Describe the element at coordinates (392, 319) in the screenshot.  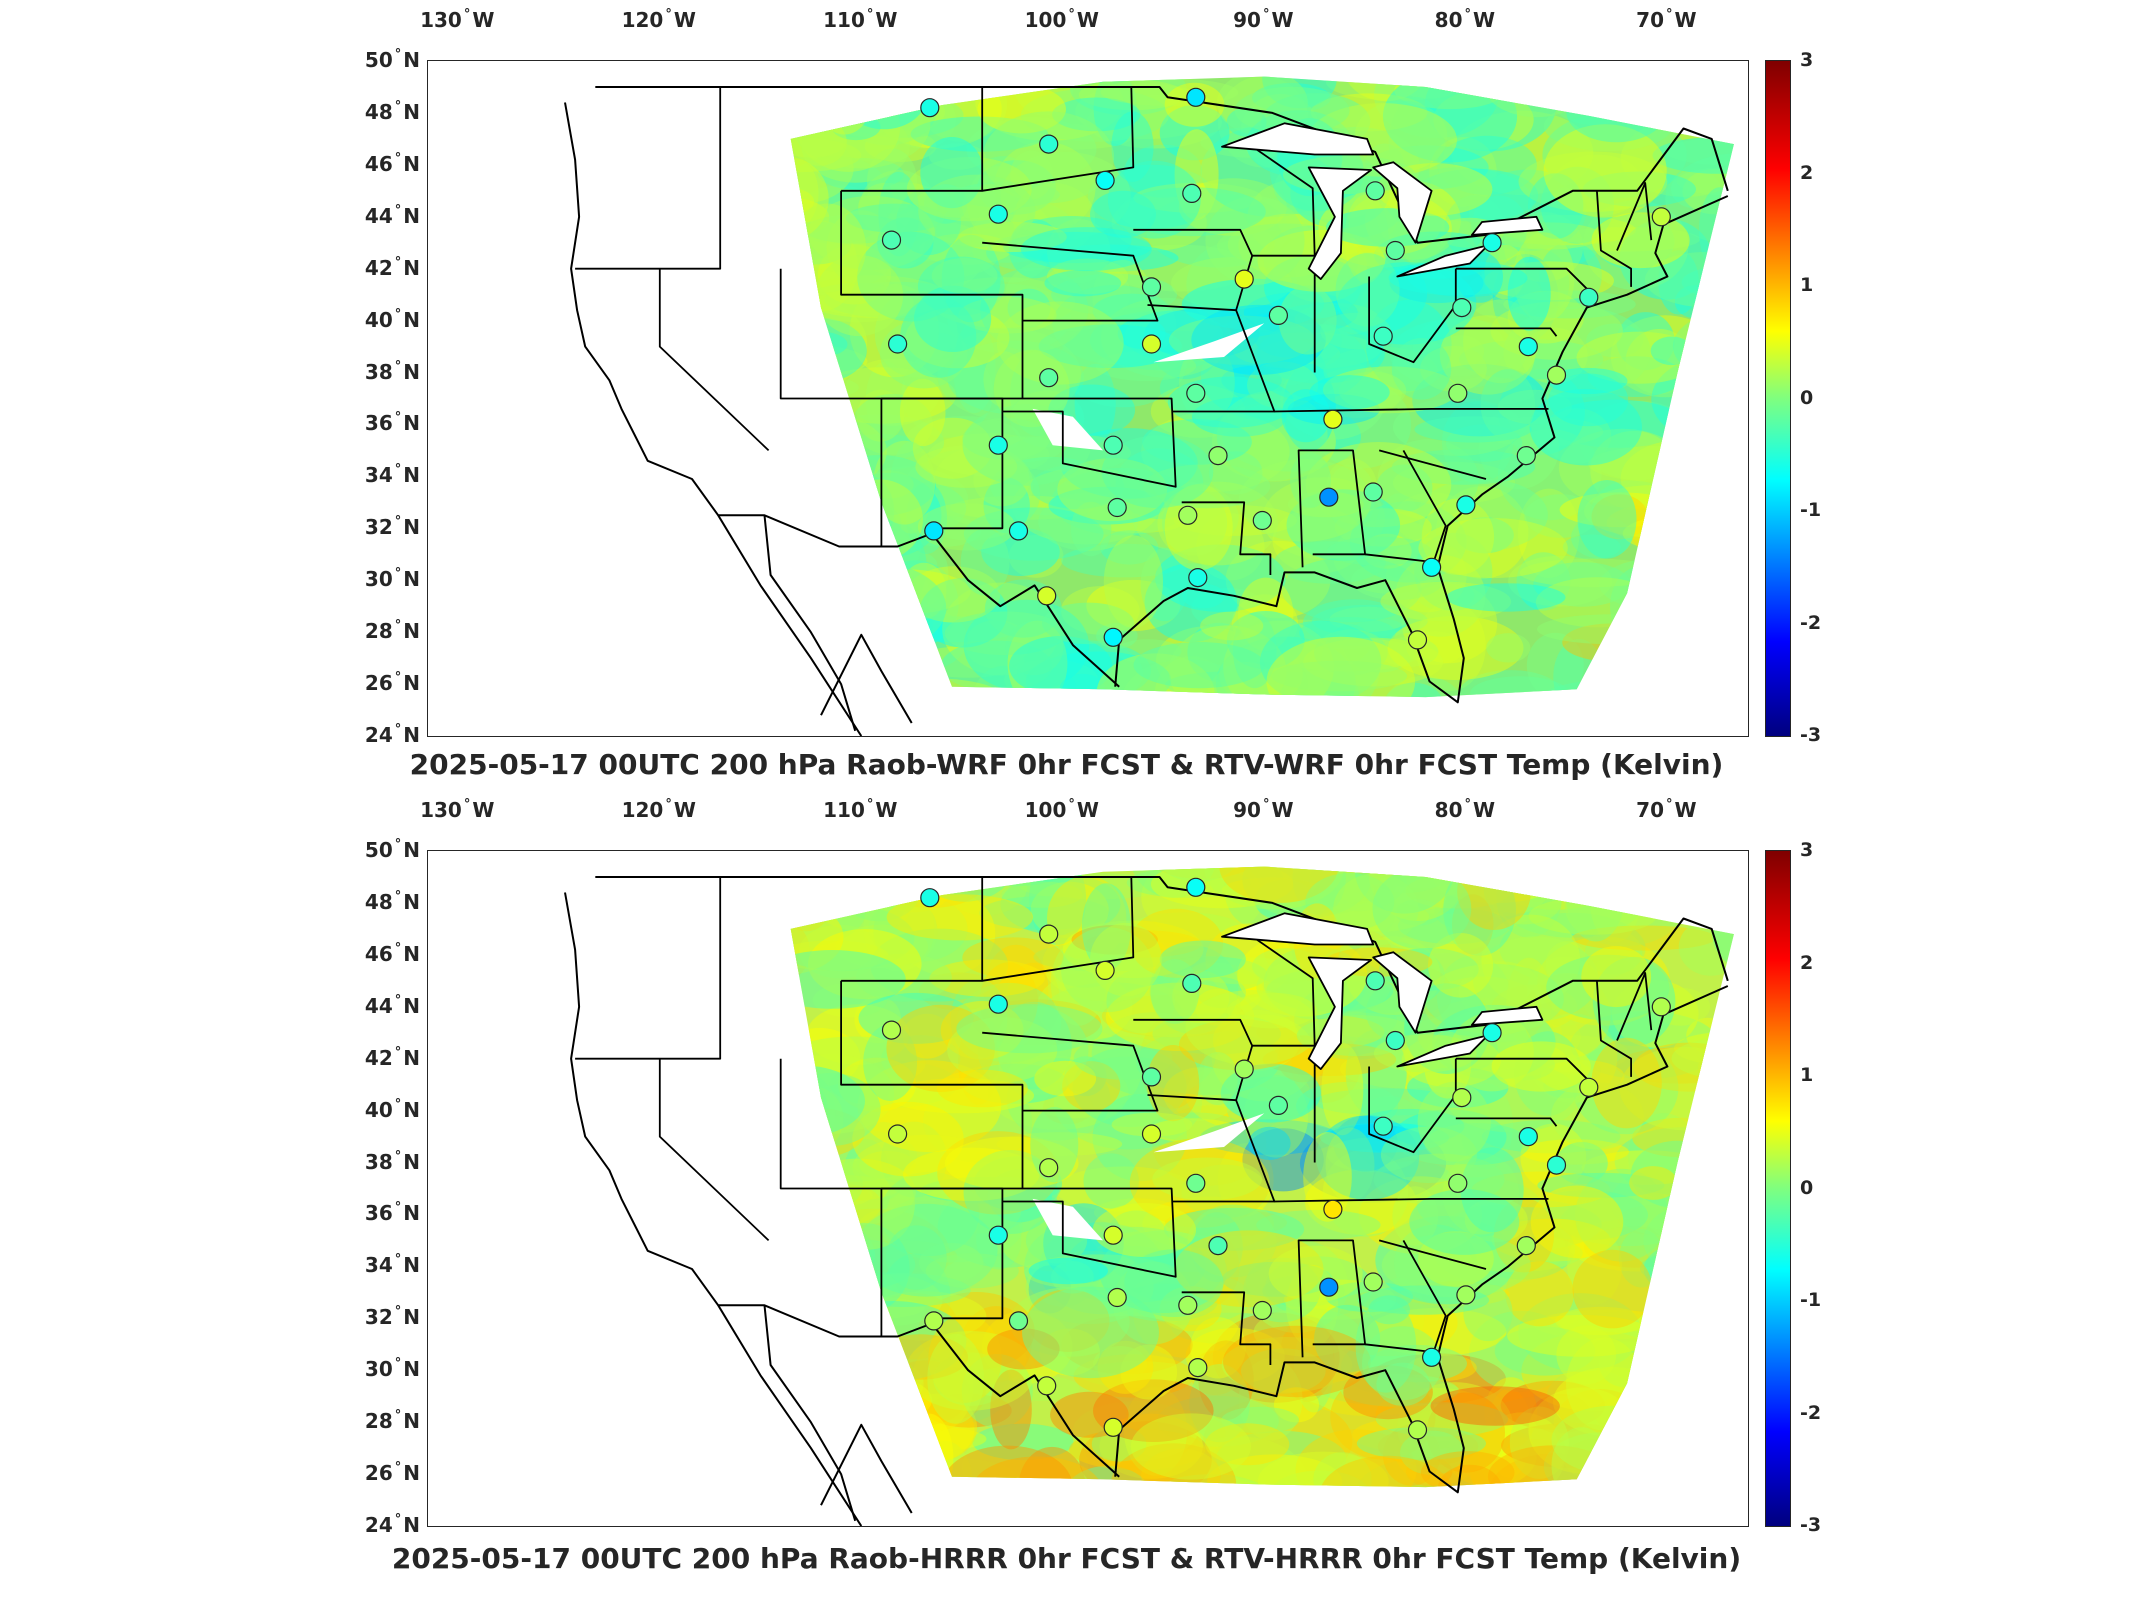
I see `lat-tick-label: 40 ° N` at that location.